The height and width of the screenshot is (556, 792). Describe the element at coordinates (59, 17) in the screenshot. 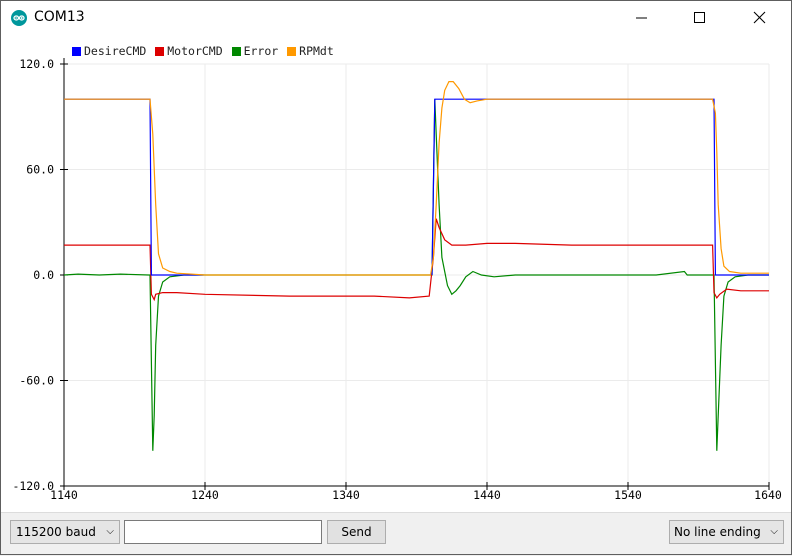

I see `window-title: COM13` at that location.